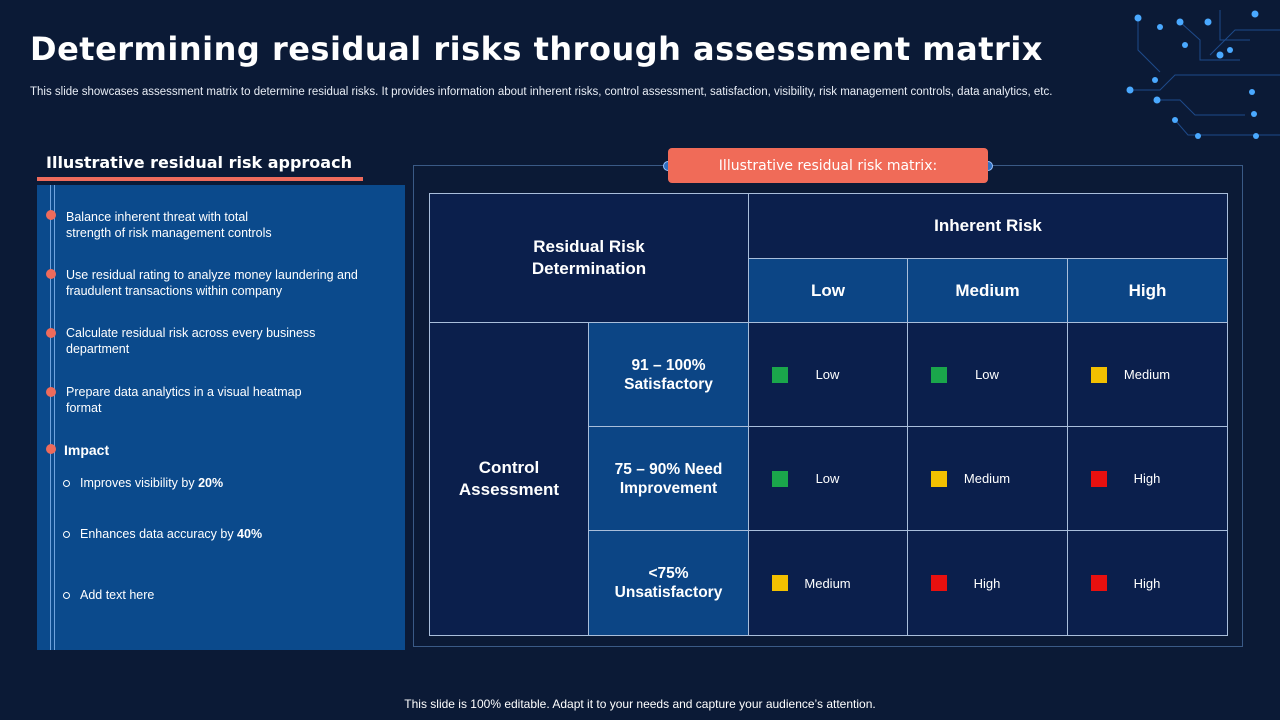 The height and width of the screenshot is (720, 1280). I want to click on column-header-high: High, so click(1148, 290).